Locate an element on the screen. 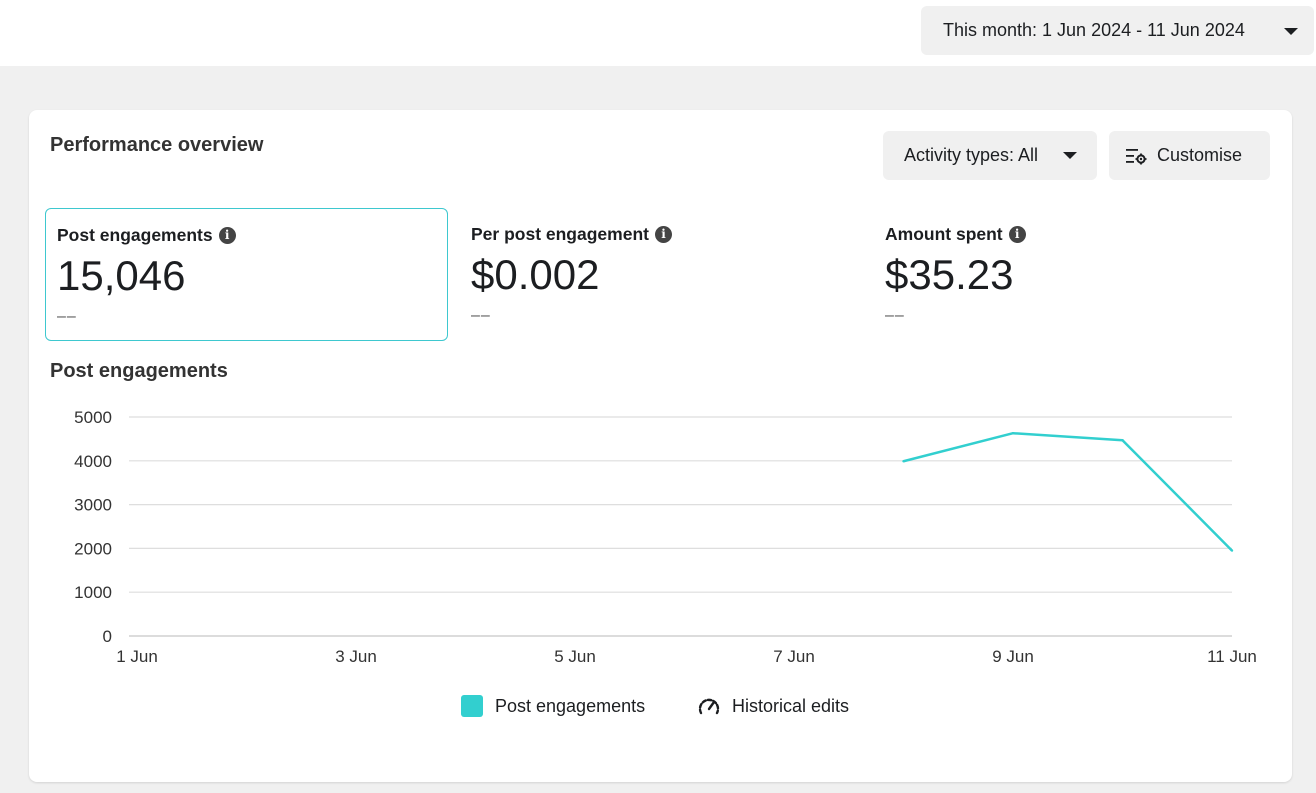  metric-amount-spent: Amount spent i $35.23 –– is located at coordinates (1075, 274).